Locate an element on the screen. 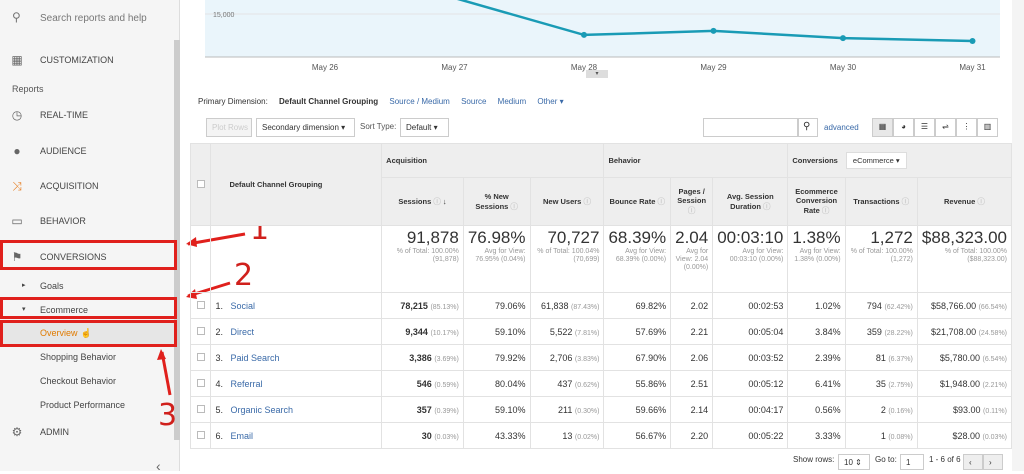  column-header-bounce-rate: Bounce Rate ⓘ is located at coordinates (637, 201).